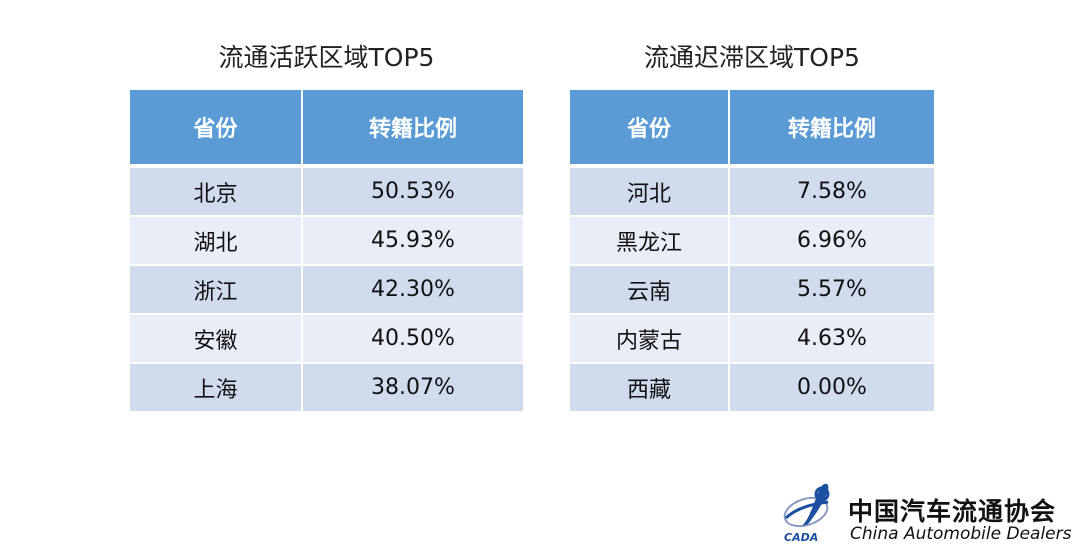  What do you see at coordinates (832, 290) in the screenshot?
I see `ratio-cell: 5.57%` at bounding box center [832, 290].